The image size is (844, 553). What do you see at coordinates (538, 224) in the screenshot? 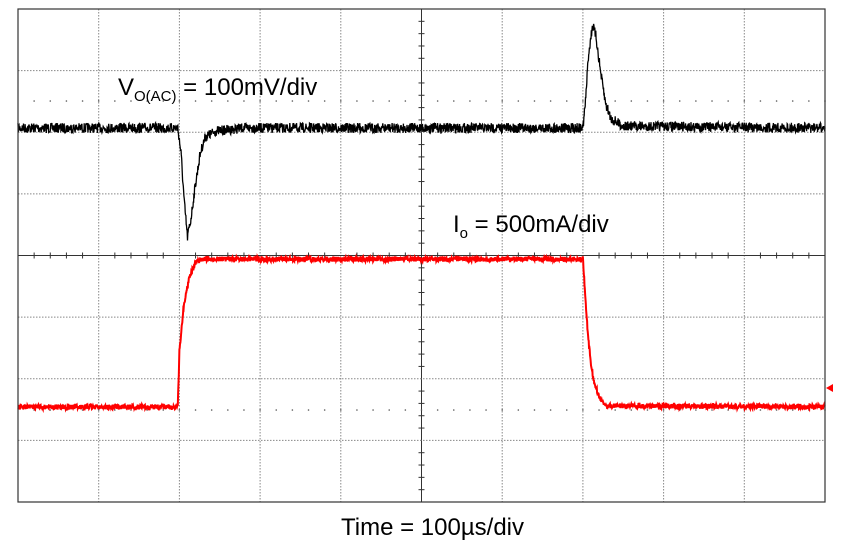
I see `current-label-scale: = 500mA/div` at bounding box center [538, 224].